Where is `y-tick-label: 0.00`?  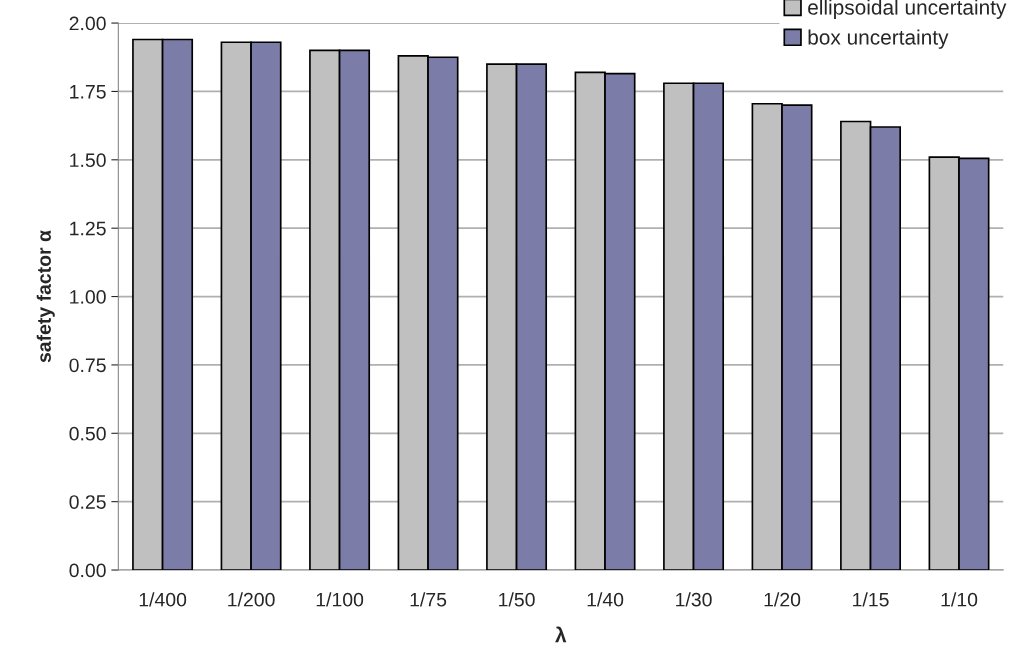
y-tick-label: 0.00 is located at coordinates (87, 570).